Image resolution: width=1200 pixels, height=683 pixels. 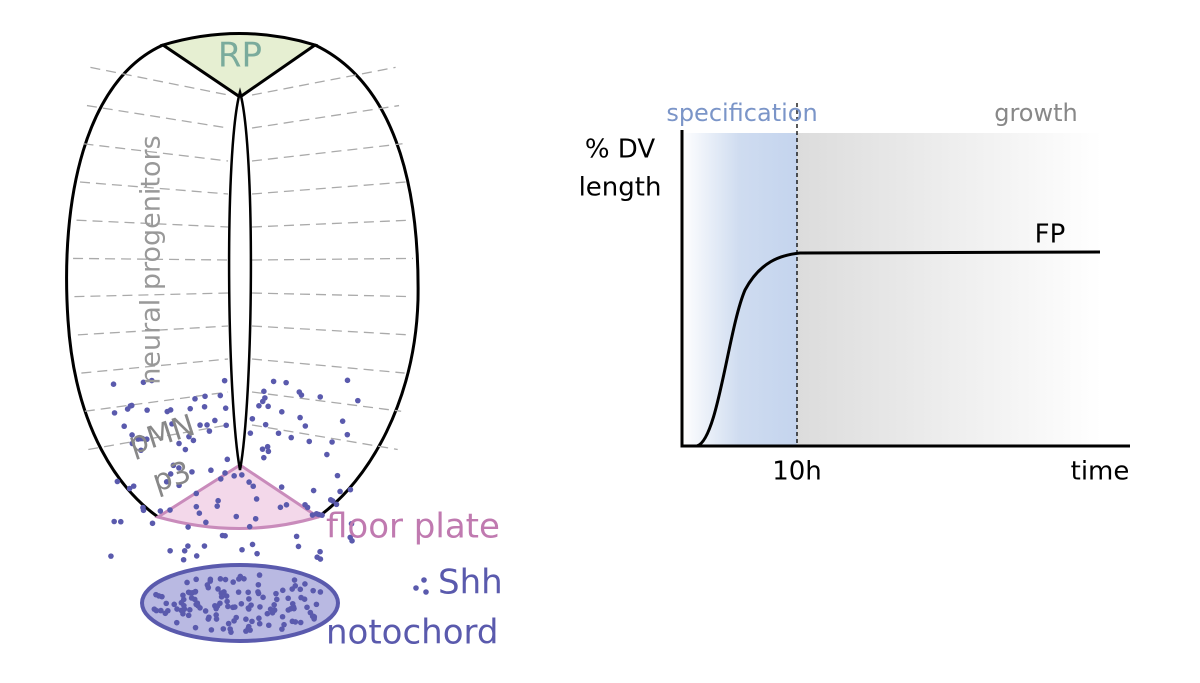 I want to click on legend-dot, so click(x=416, y=588).